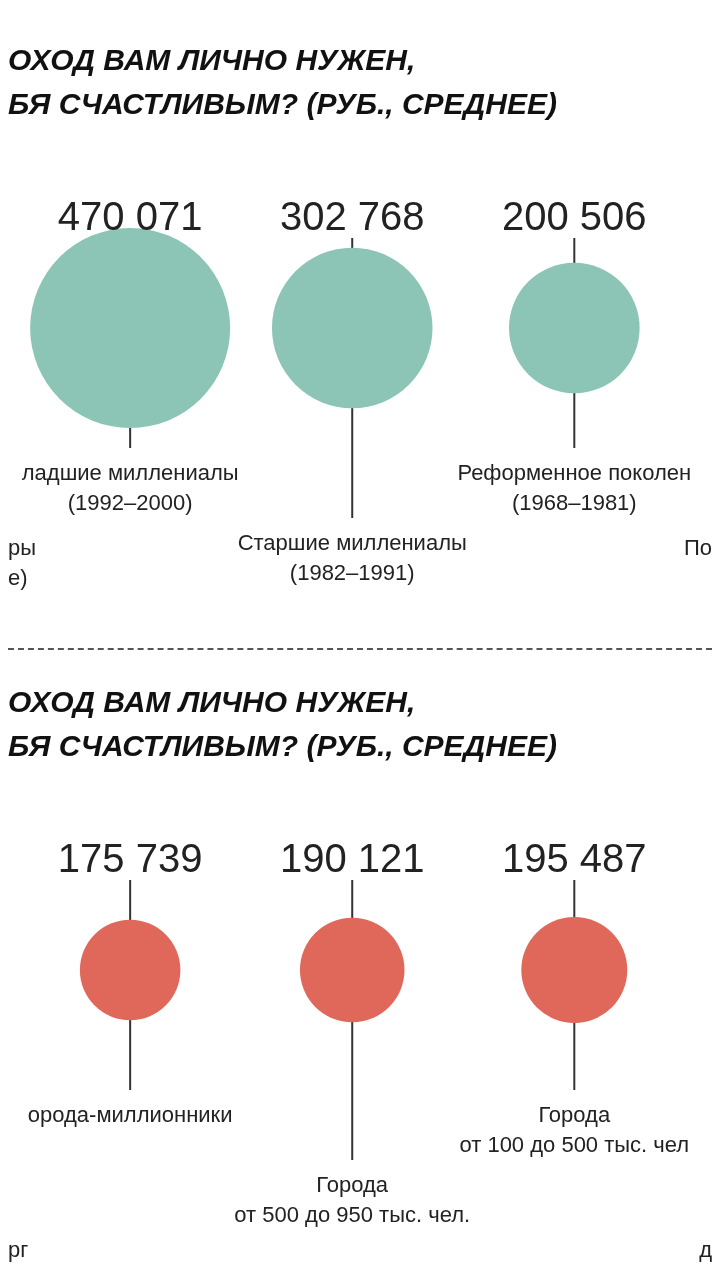 Image resolution: width=720 pixels, height=1280 pixels. Describe the element at coordinates (574, 858) in the screenshot. I see `data-label: 195 487` at that location.